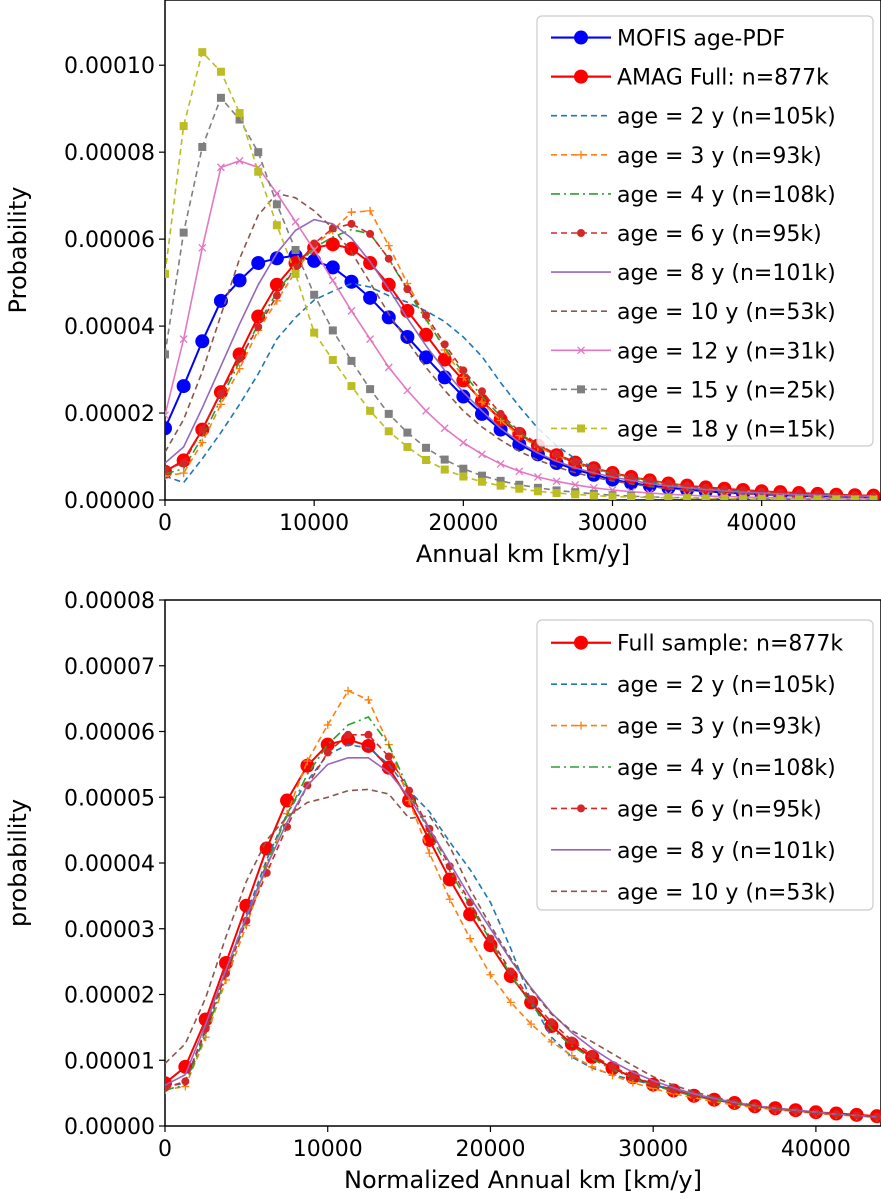 Image resolution: width=881 pixels, height=1201 pixels. Describe the element at coordinates (328, 1149) in the screenshot. I see `x-tick-label: 10000` at that location.